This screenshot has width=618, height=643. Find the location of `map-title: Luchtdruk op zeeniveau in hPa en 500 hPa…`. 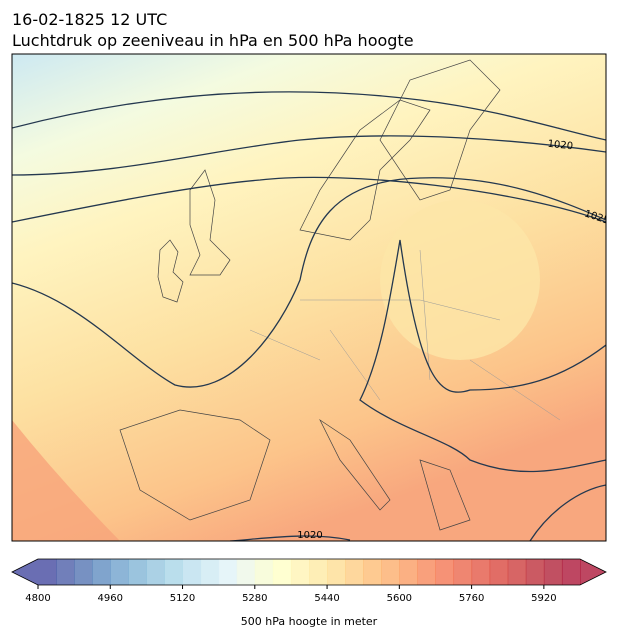

map-title: Luchtdruk op zeeniveau in hPa en 500 hPa… is located at coordinates (213, 40).